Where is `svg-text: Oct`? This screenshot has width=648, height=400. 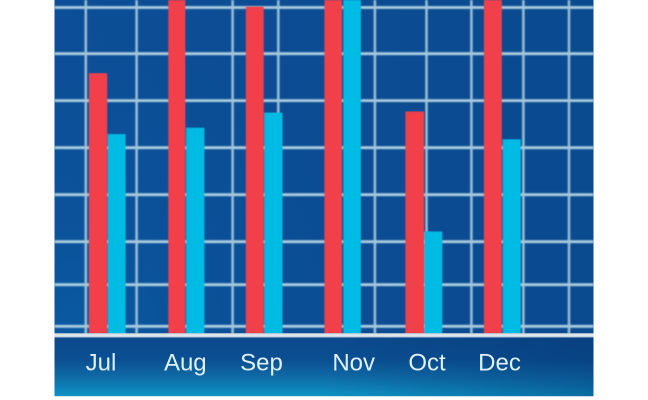 svg-text: Oct is located at coordinates (427, 363).